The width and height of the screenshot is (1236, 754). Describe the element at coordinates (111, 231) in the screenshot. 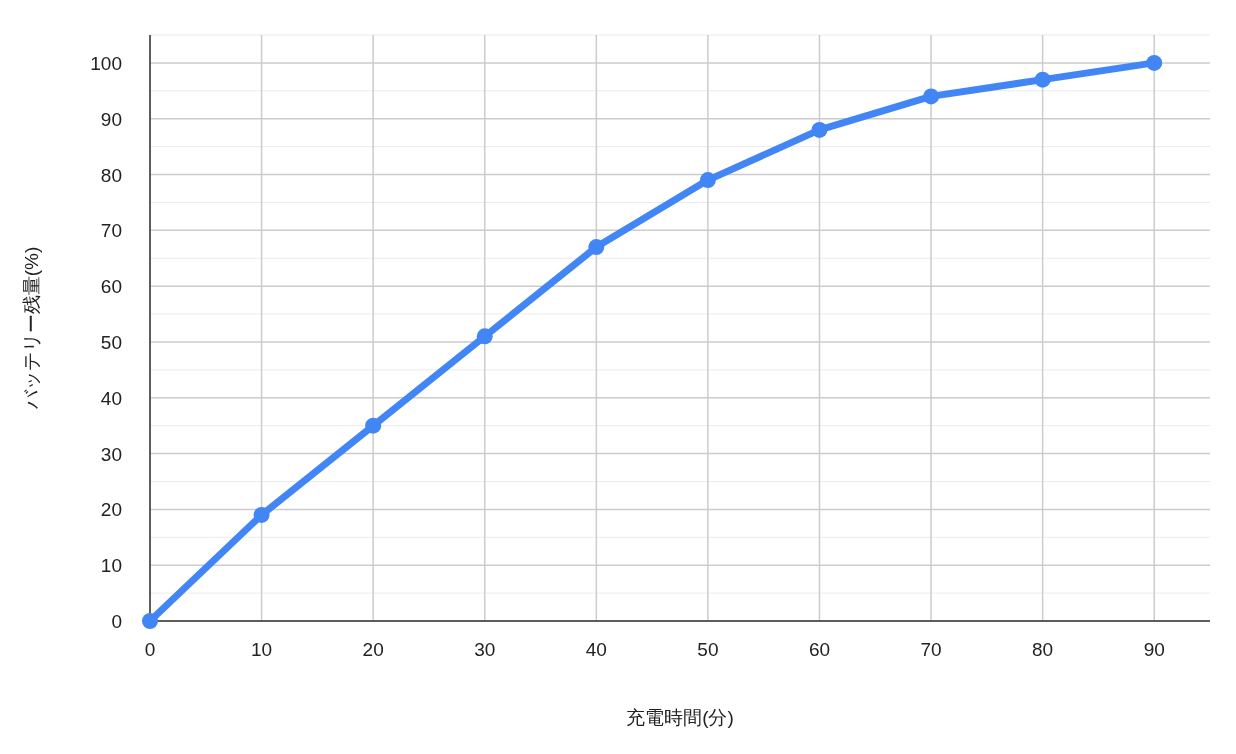

I see `y-tick-label: 70` at that location.